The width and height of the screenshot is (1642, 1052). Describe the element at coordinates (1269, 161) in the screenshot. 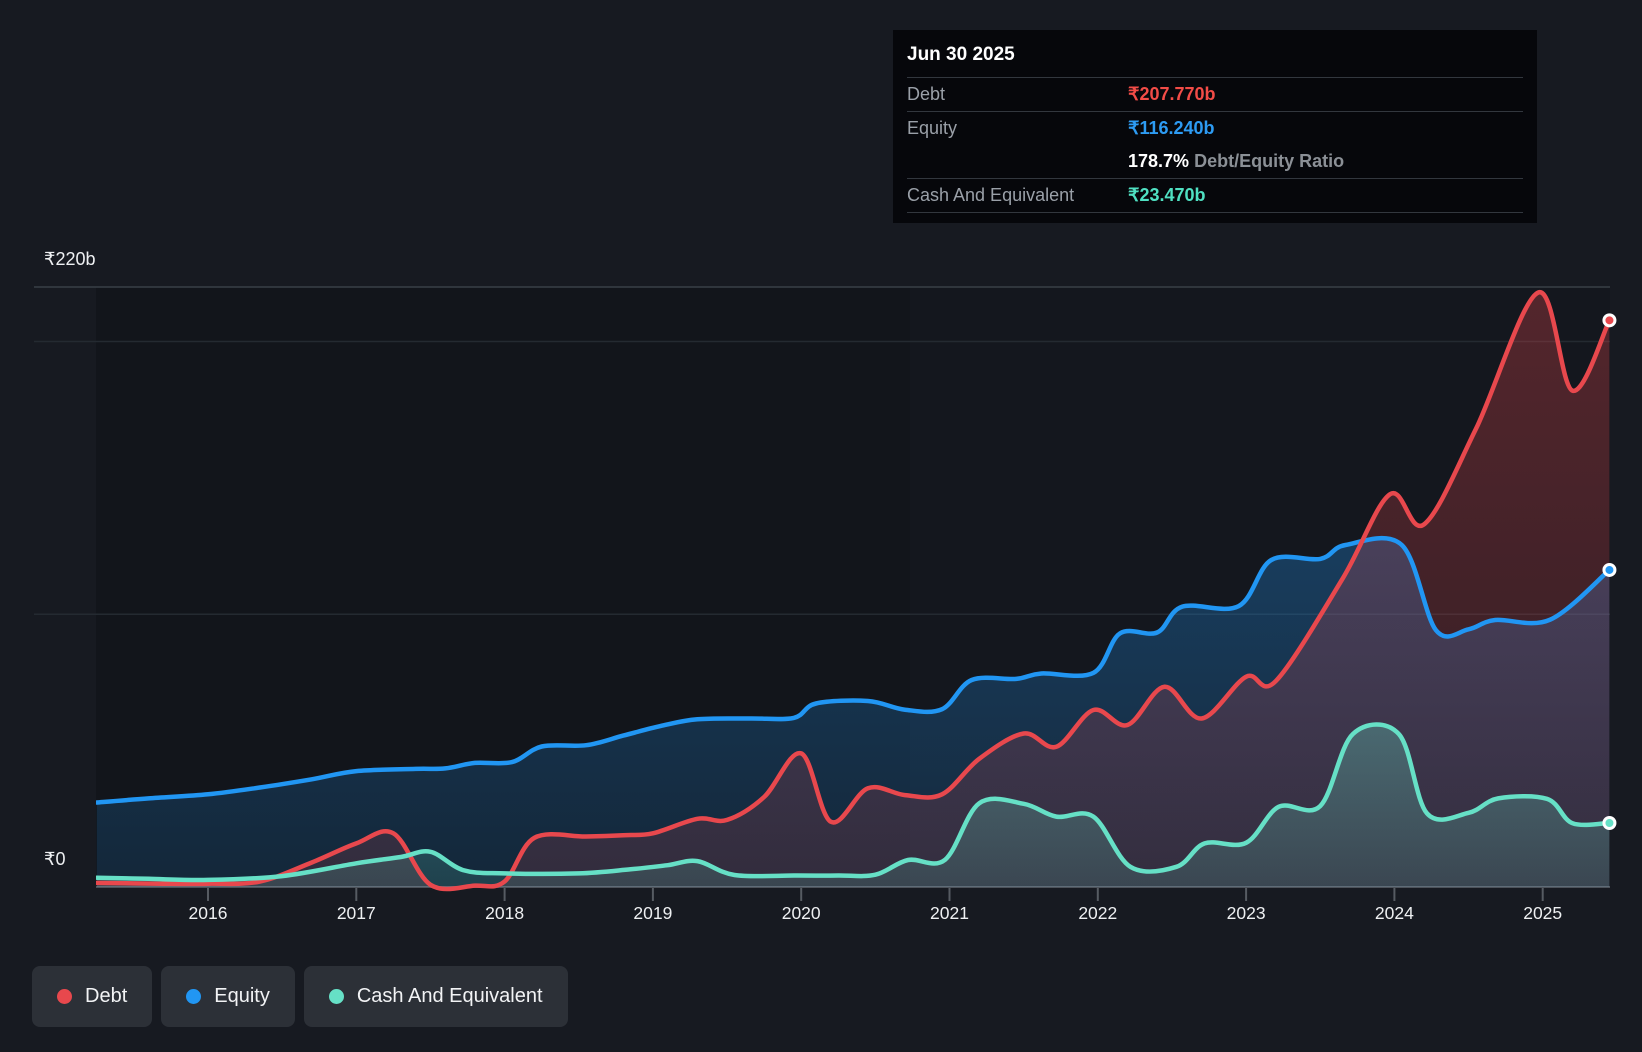

I see `tooltip-ratio-label: Debt/Equity Ratio` at that location.